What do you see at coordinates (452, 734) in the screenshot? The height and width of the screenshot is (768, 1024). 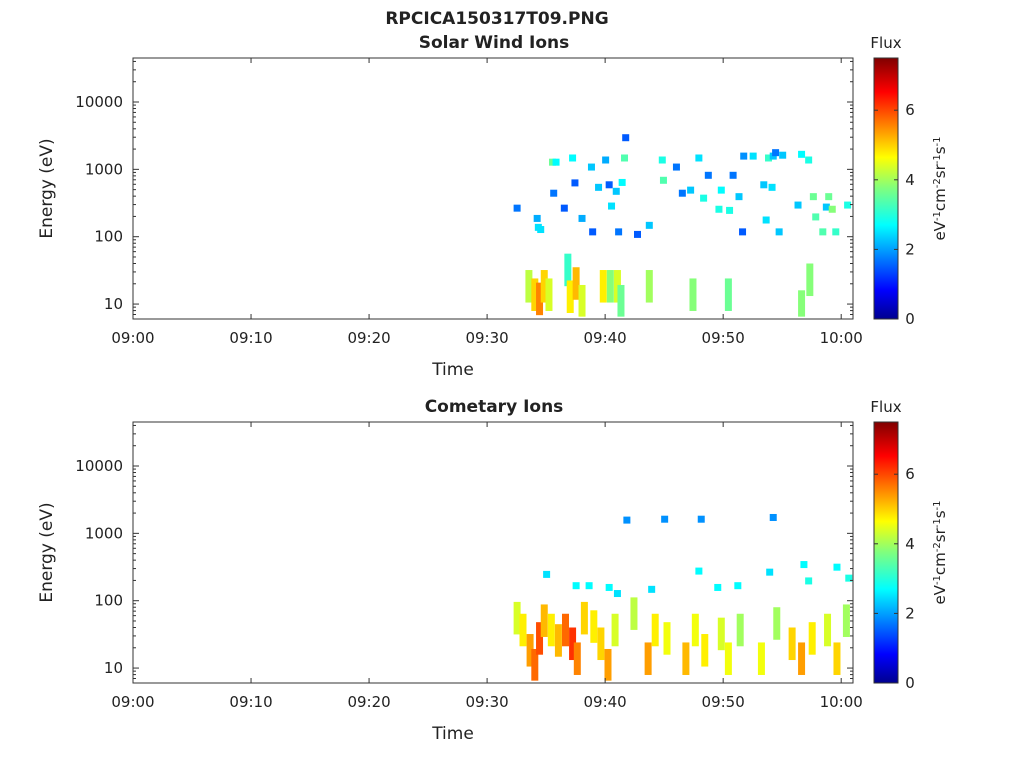 I see `x-axis-label: Time` at bounding box center [452, 734].